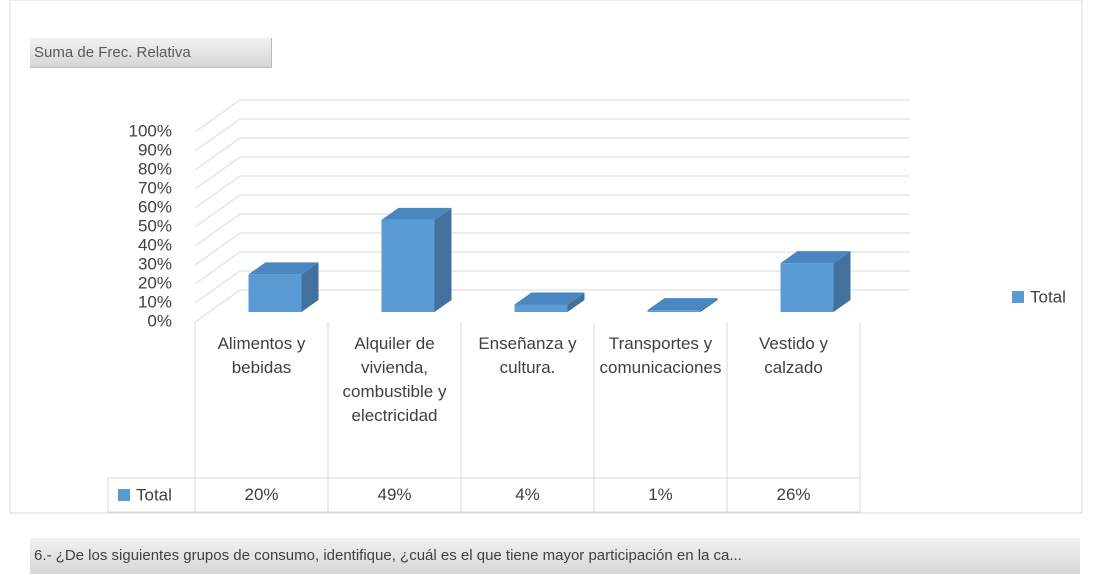 This screenshot has width=1093, height=574. Describe the element at coordinates (261, 355) in the screenshot. I see `category-label: Alimentos y bebidas` at that location.